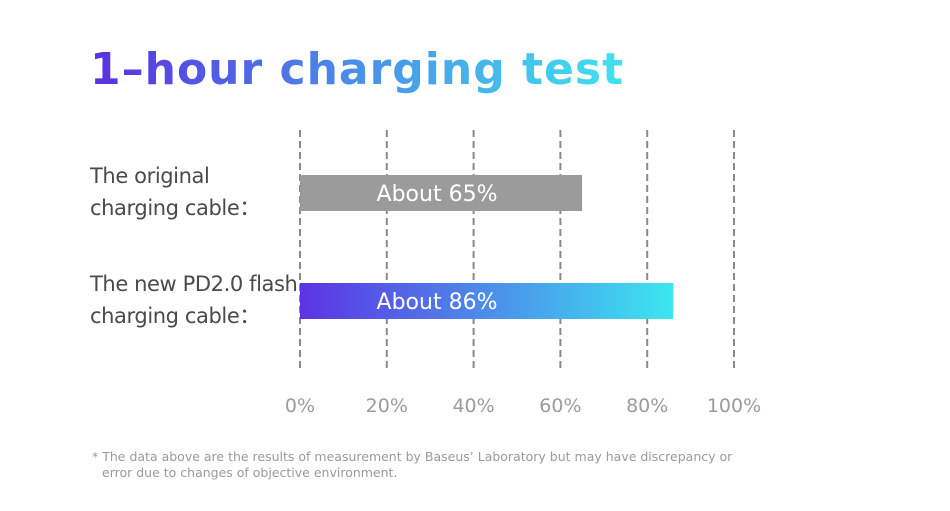 This screenshot has height=511, width=950. Describe the element at coordinates (560, 406) in the screenshot. I see `x-tick-label: 60%` at that location.